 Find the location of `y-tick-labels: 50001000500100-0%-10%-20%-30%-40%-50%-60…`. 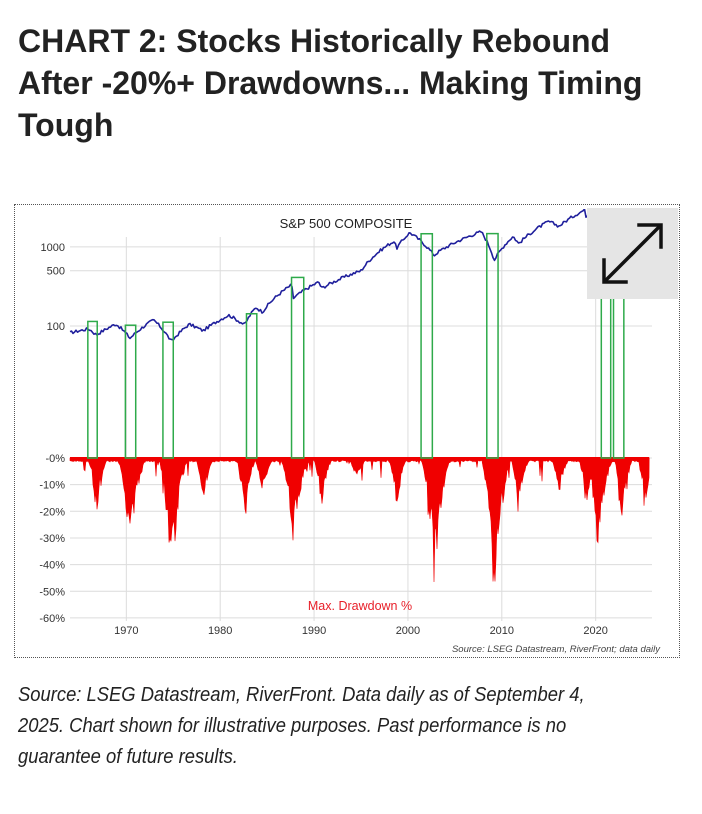

y-tick-labels: 50001000500100-0%-10%-20%-30%-40%-50%-60… is located at coordinates (52, 433).